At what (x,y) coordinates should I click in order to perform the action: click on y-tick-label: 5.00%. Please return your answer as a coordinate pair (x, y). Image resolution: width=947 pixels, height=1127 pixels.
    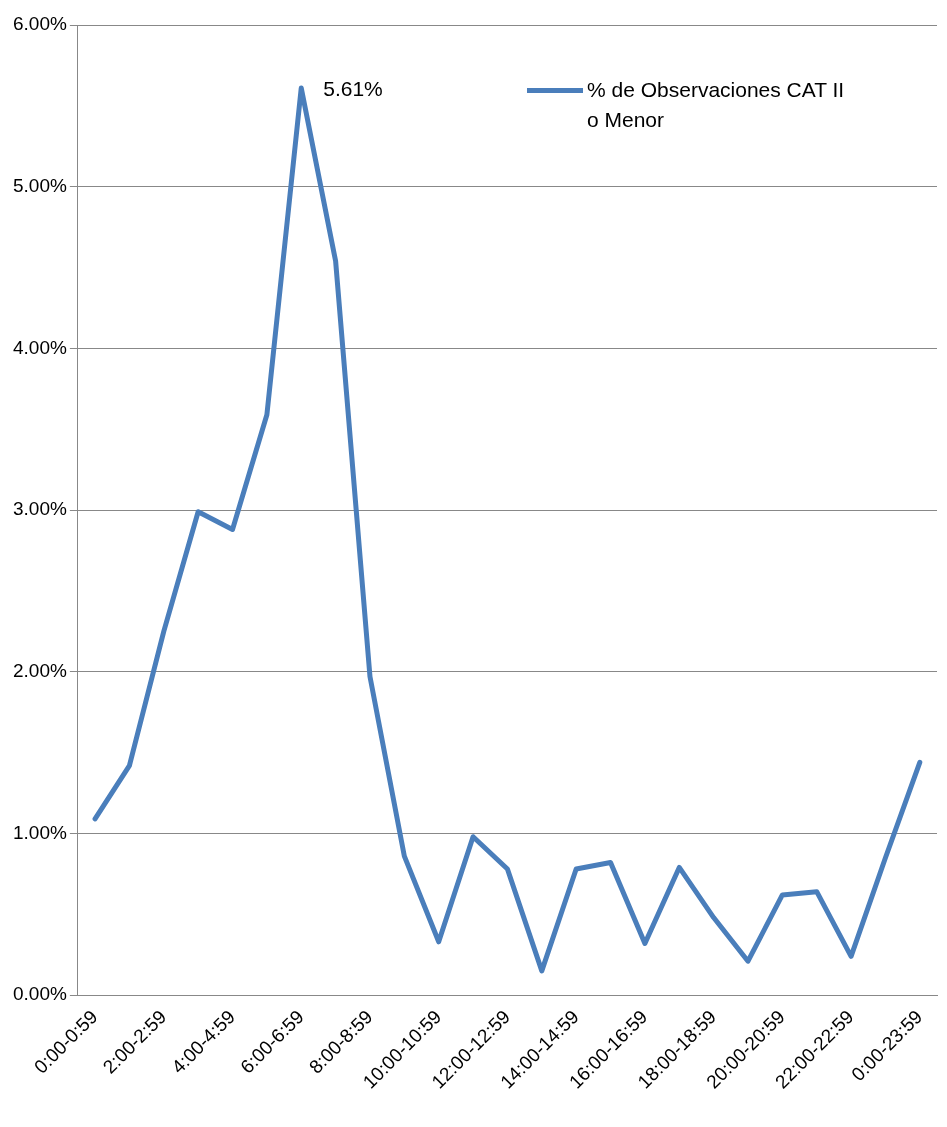
    Looking at the image, I should click on (40, 185).